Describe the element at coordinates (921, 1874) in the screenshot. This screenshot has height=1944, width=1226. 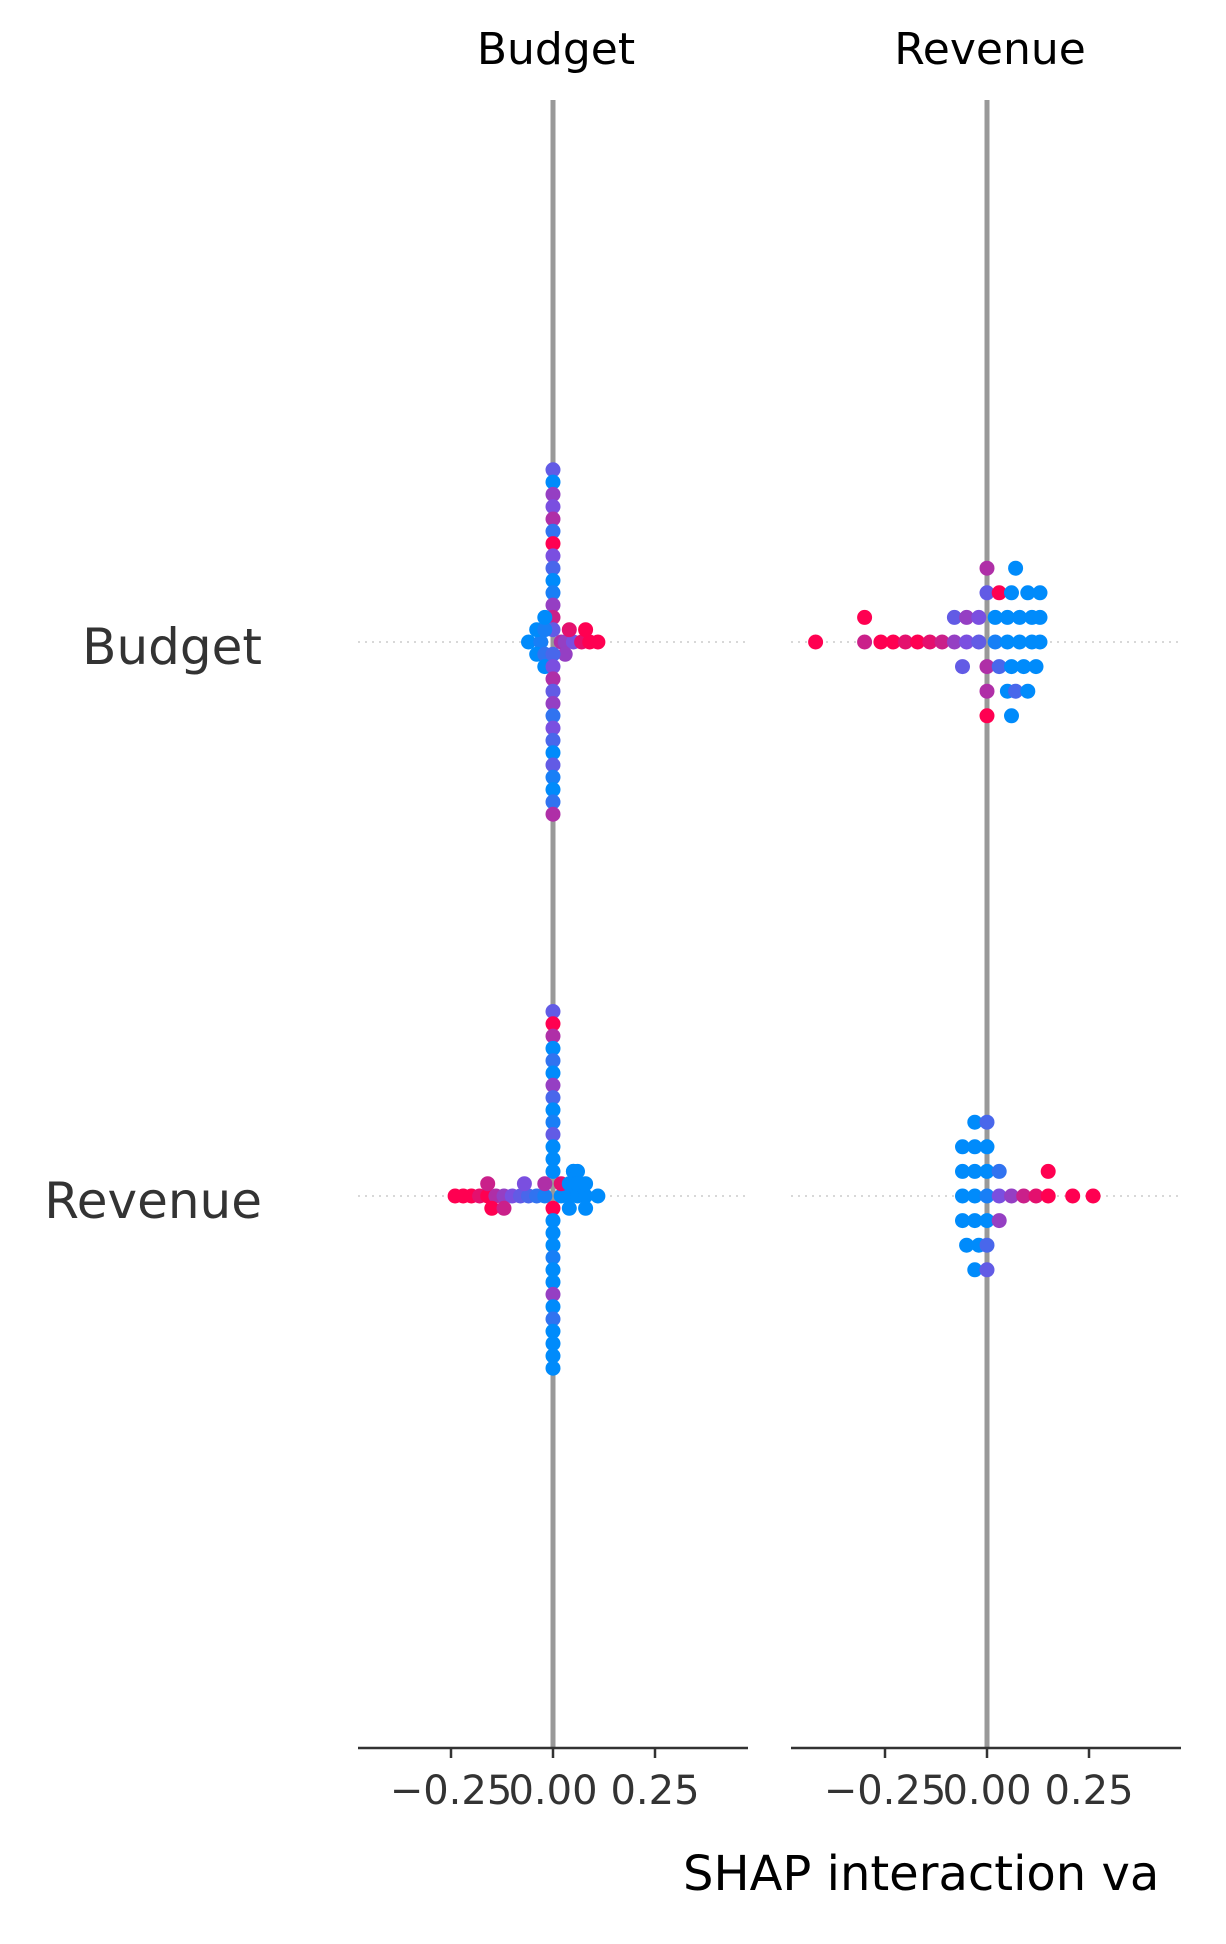
I see `x-axis-label: SHAP interaction va` at that location.